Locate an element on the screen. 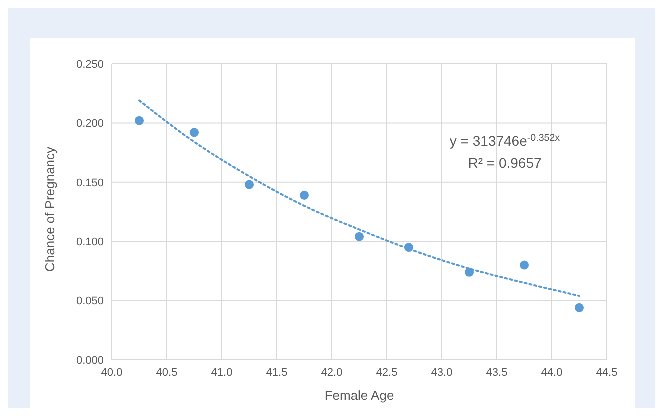 Image resolution: width=663 pixels, height=416 pixels. y-tick-label: 0.050 is located at coordinates (90, 302).